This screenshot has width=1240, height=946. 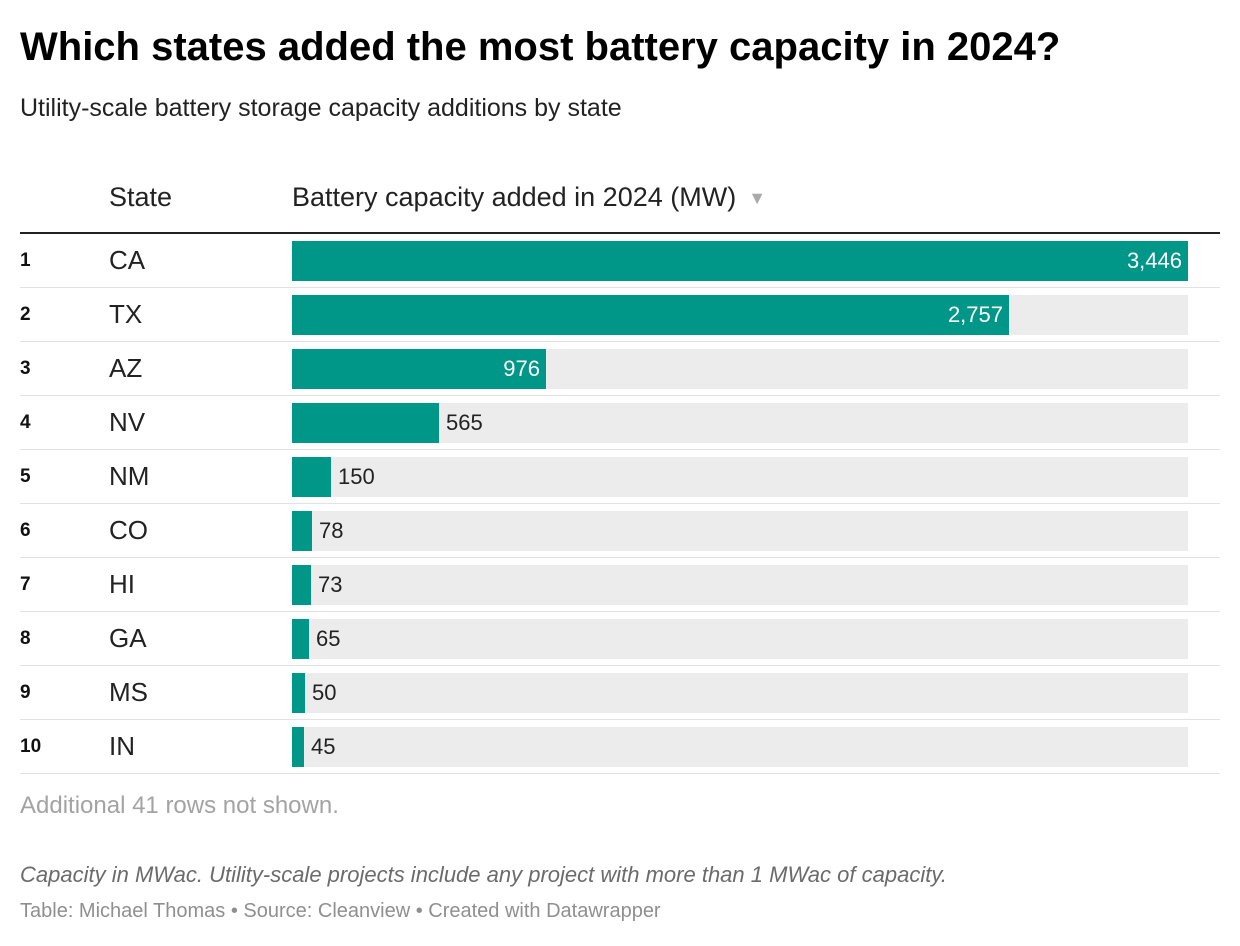 What do you see at coordinates (740, 369) in the screenshot?
I see `bar-track: 976` at bounding box center [740, 369].